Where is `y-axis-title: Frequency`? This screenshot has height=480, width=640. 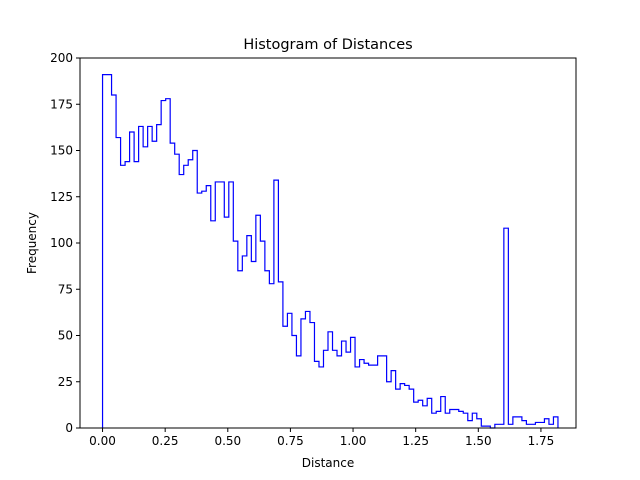 y-axis-title: Frequency is located at coordinates (32, 243).